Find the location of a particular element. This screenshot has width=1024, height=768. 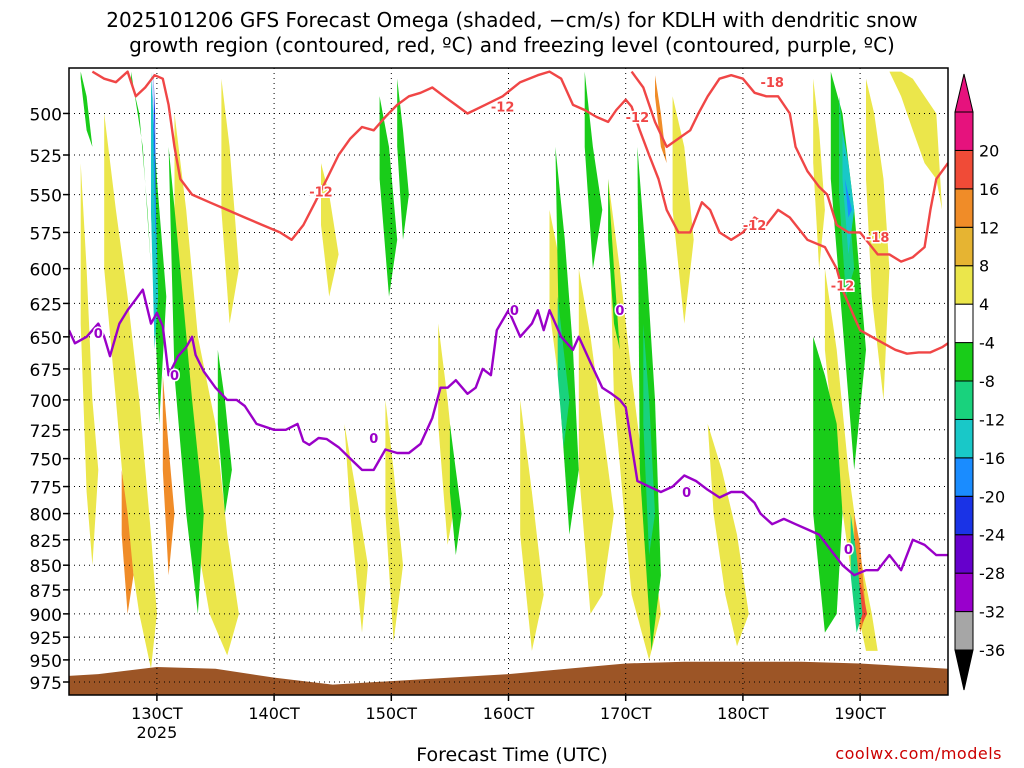

y-tick-label: 525 is located at coordinates (46, 157).